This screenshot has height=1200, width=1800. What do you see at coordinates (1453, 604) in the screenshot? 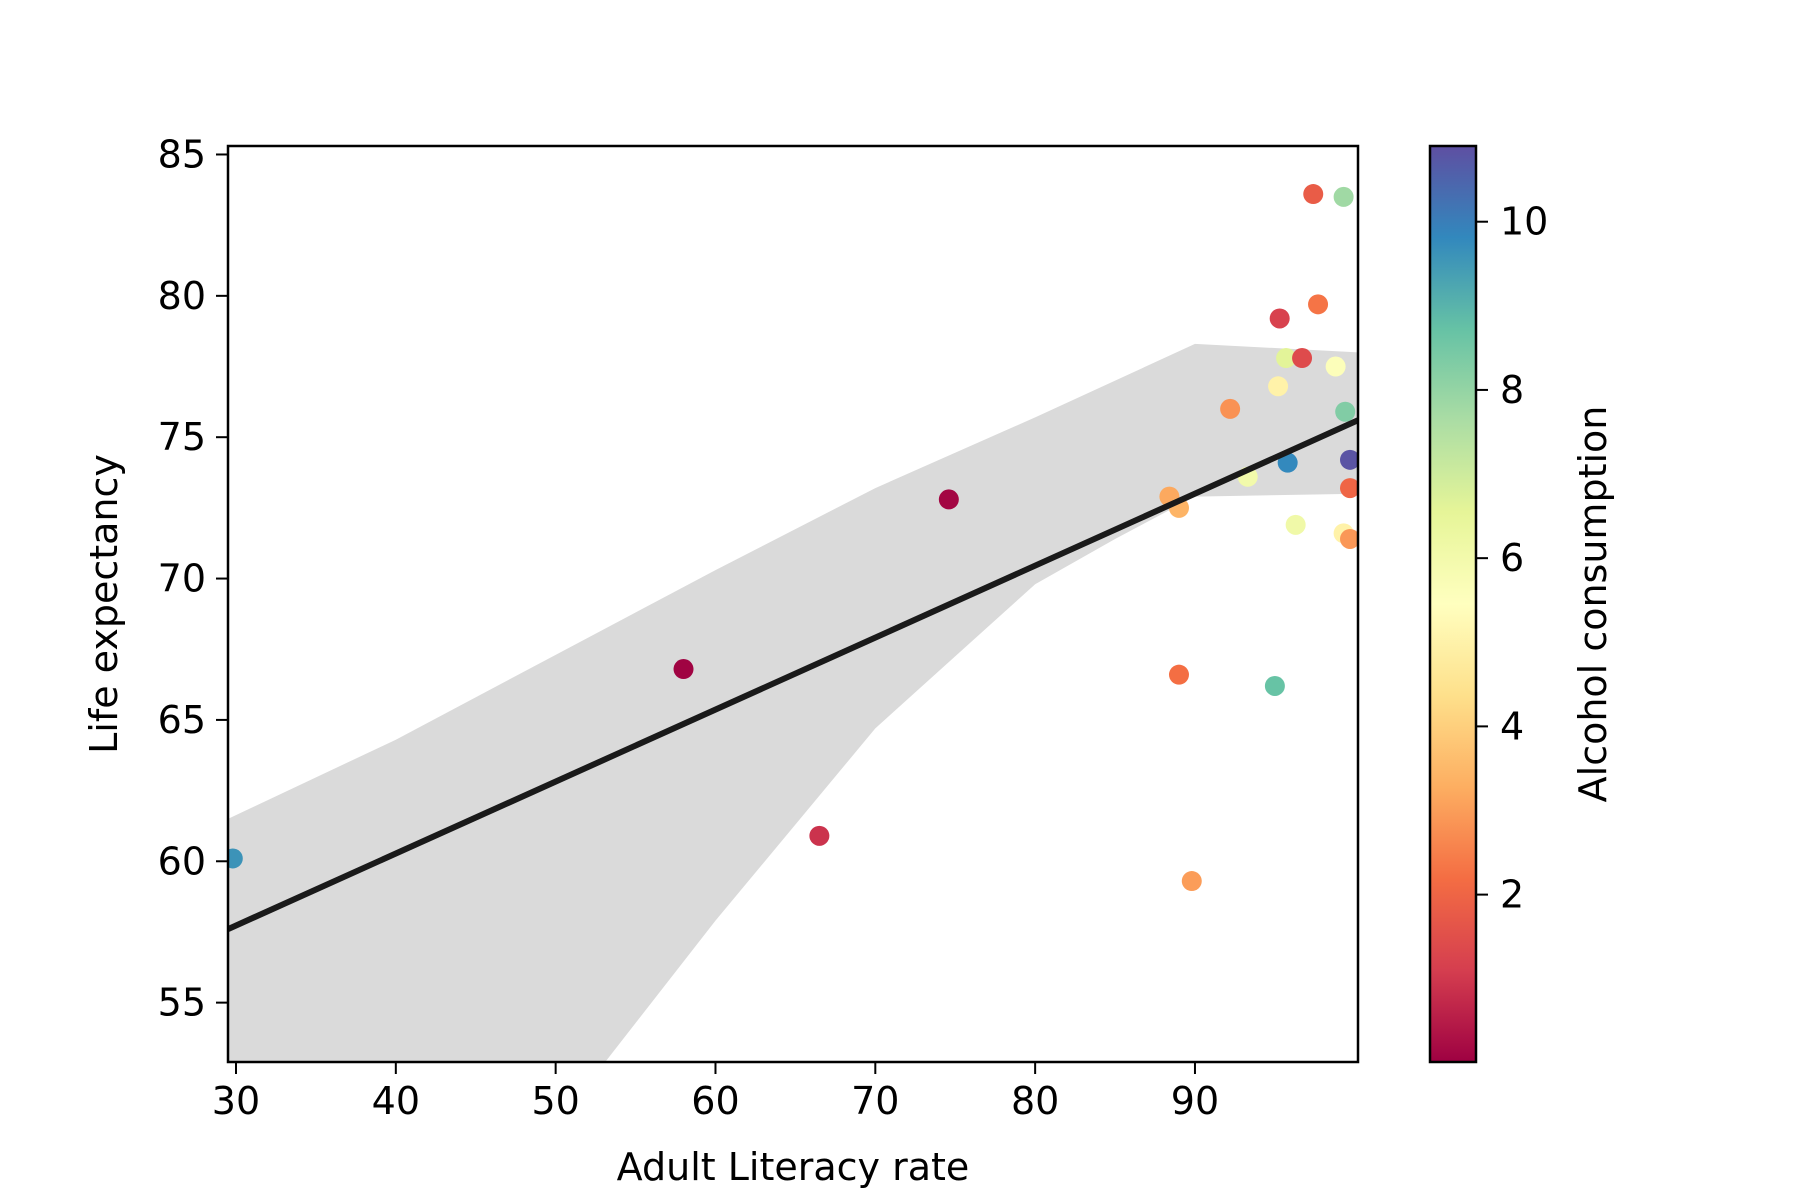
I see `colorbar-gradient` at bounding box center [1453, 604].